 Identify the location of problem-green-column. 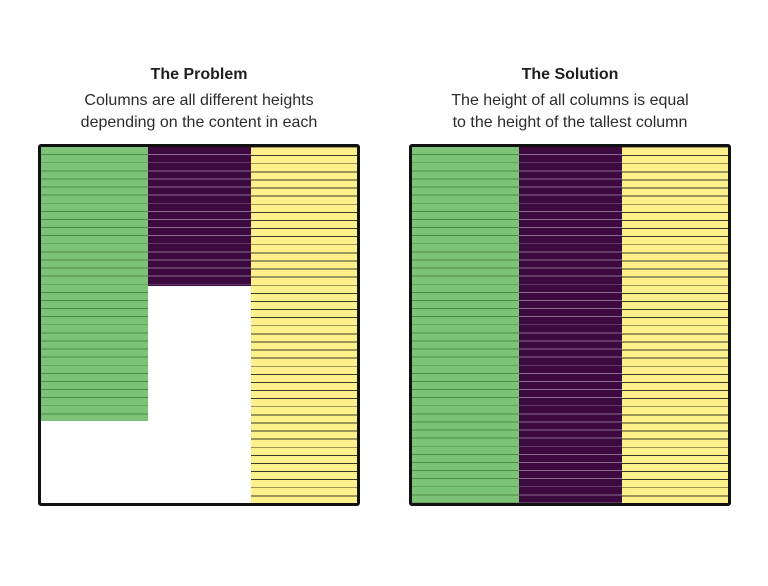
(94, 284).